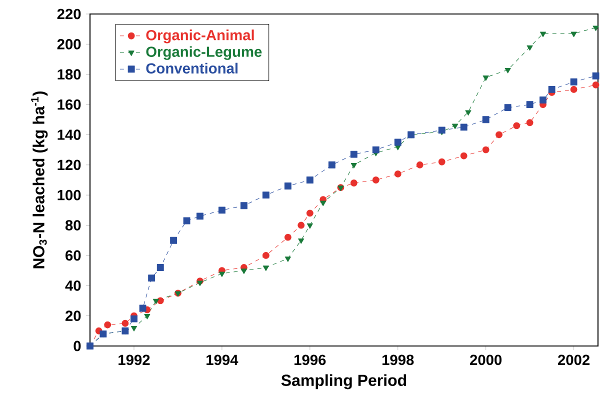 The height and width of the screenshot is (410, 600). I want to click on x-tick-label: 2002, so click(574, 360).